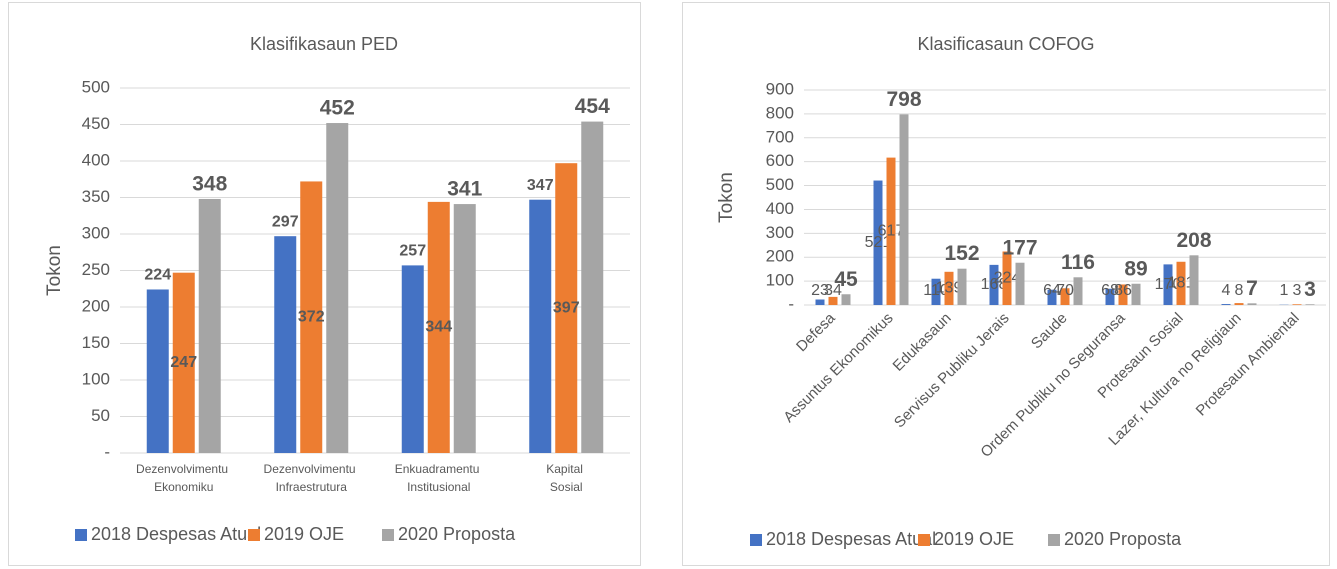 The width and height of the screenshot is (1337, 569). I want to click on chart-title: Klasificasaun COFOG, so click(1005, 44).